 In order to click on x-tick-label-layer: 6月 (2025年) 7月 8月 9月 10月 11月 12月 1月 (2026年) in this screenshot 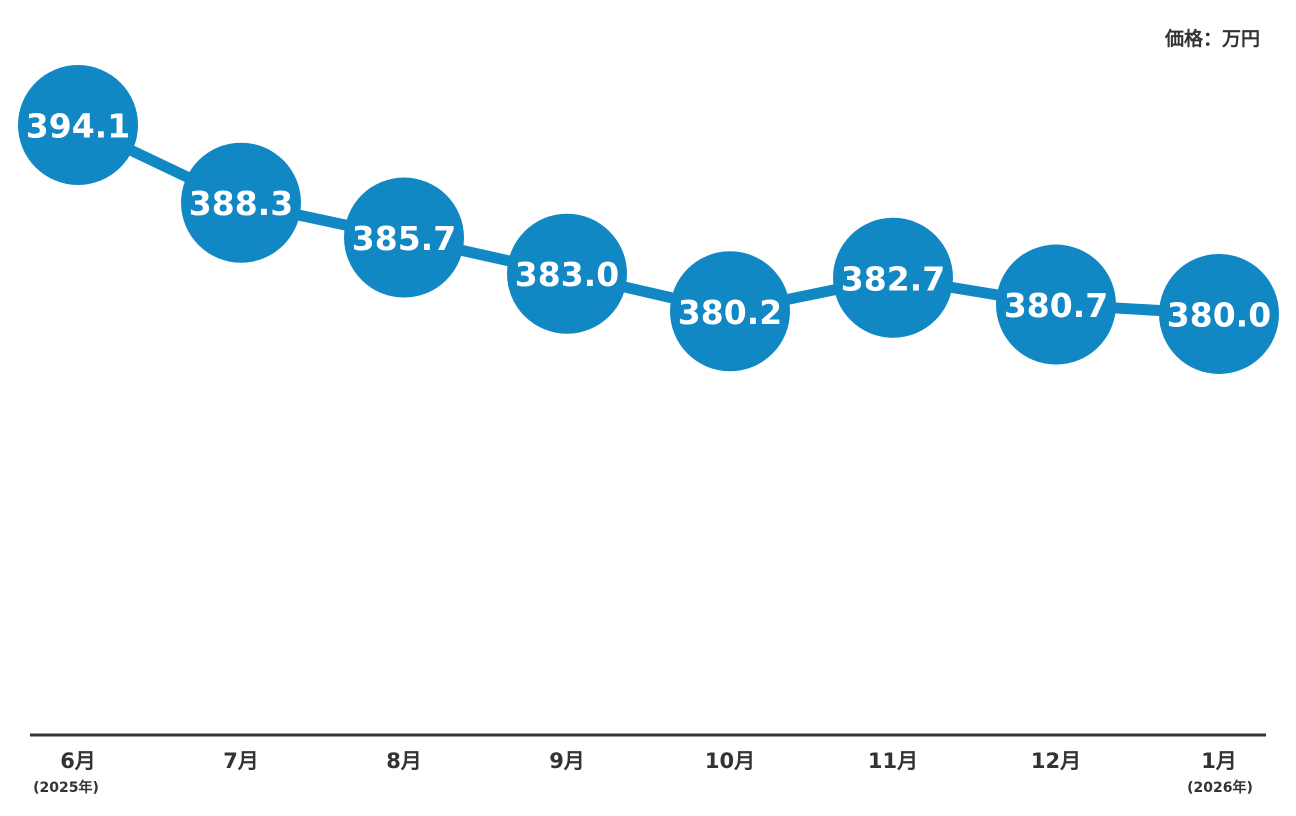, I will do `click(643, 772)`.